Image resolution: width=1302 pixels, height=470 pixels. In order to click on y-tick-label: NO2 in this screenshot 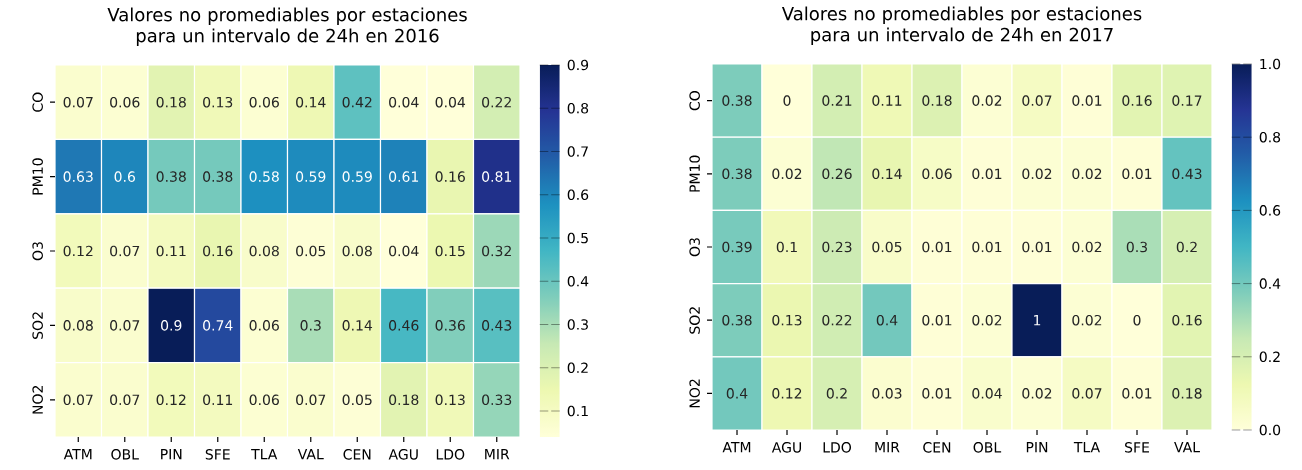, I will do `click(37, 400)`.